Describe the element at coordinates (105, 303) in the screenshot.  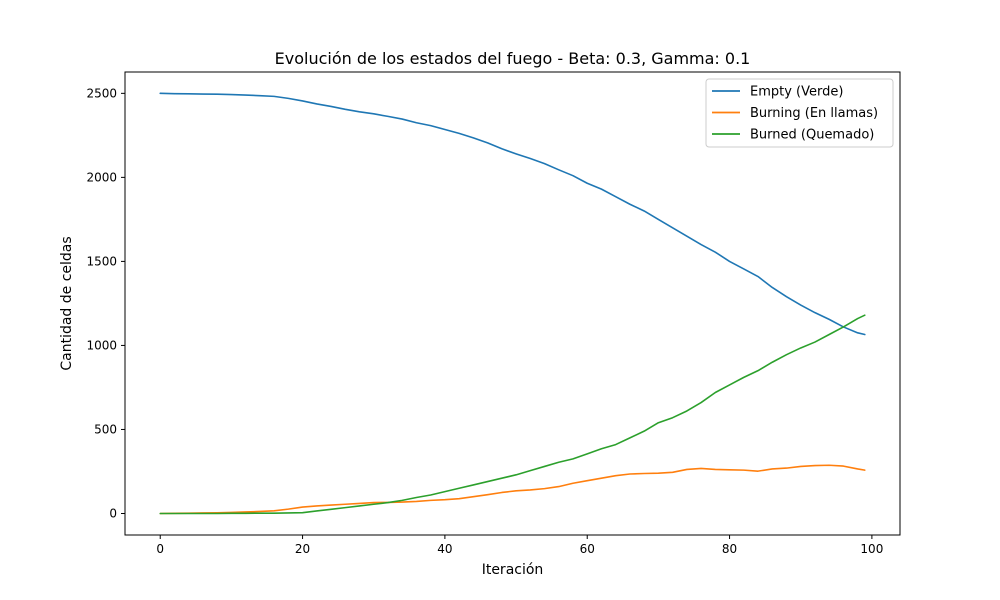
I see `y-axis-ticks: 0 500 1000 1500 2000 2500` at that location.